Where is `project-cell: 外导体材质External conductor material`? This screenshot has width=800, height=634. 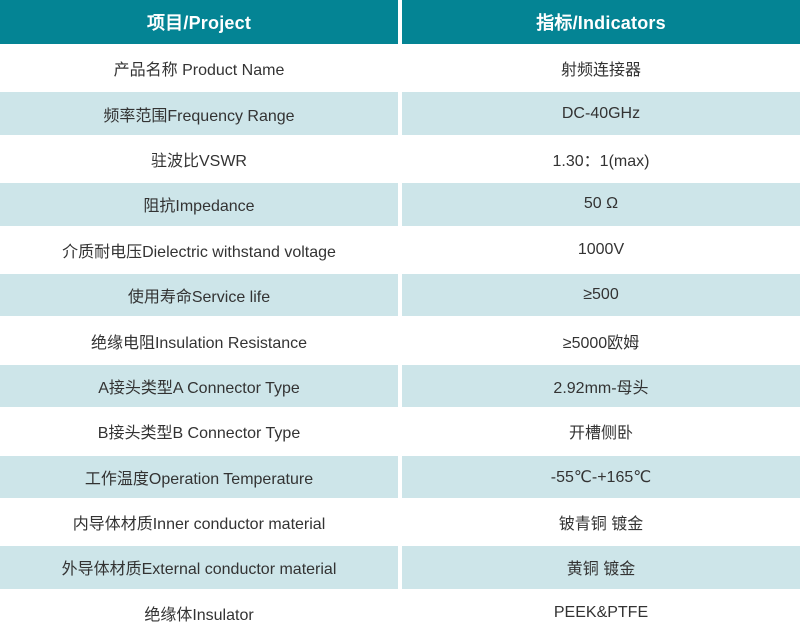
project-cell: 外导体材质External conductor material is located at coordinates (199, 567).